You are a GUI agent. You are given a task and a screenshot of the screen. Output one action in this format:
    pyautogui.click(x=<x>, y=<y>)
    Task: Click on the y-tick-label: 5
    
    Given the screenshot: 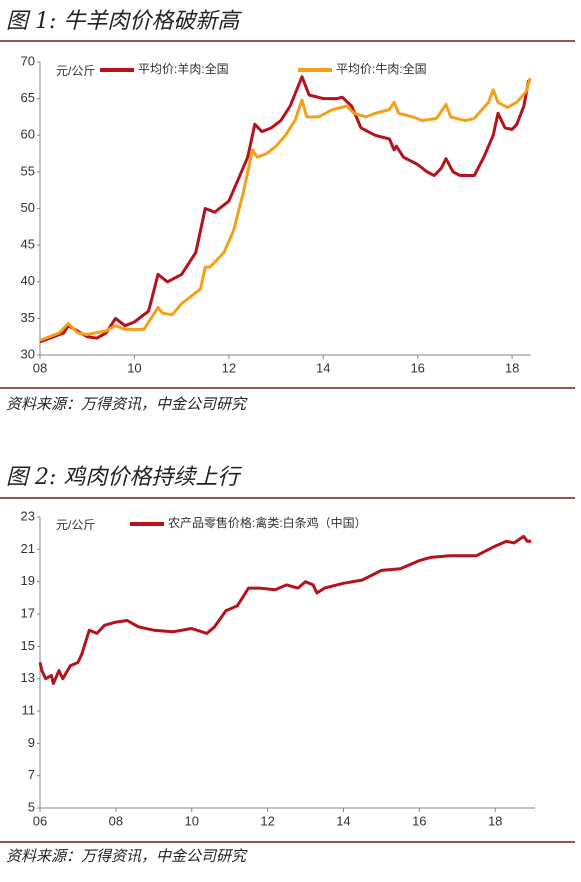 What is the action you would take?
    pyautogui.click(x=31, y=806)
    